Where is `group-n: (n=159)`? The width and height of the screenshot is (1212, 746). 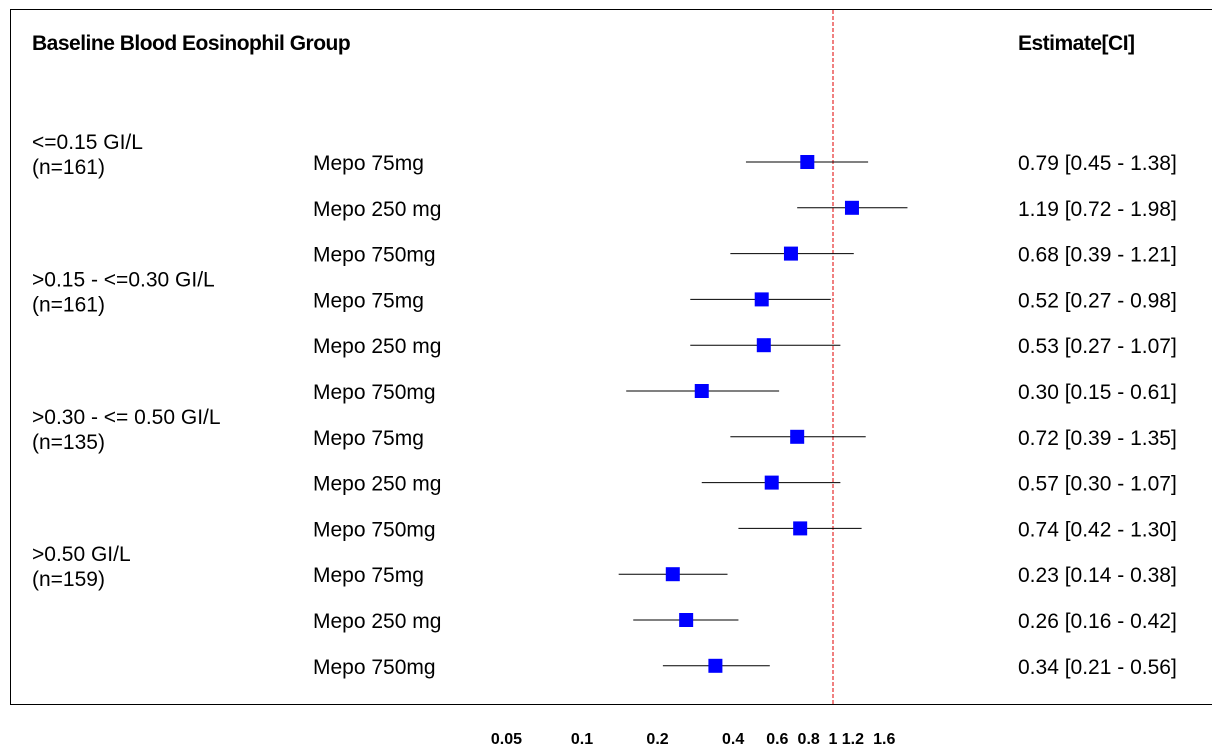
group-n: (n=159) is located at coordinates (68, 579).